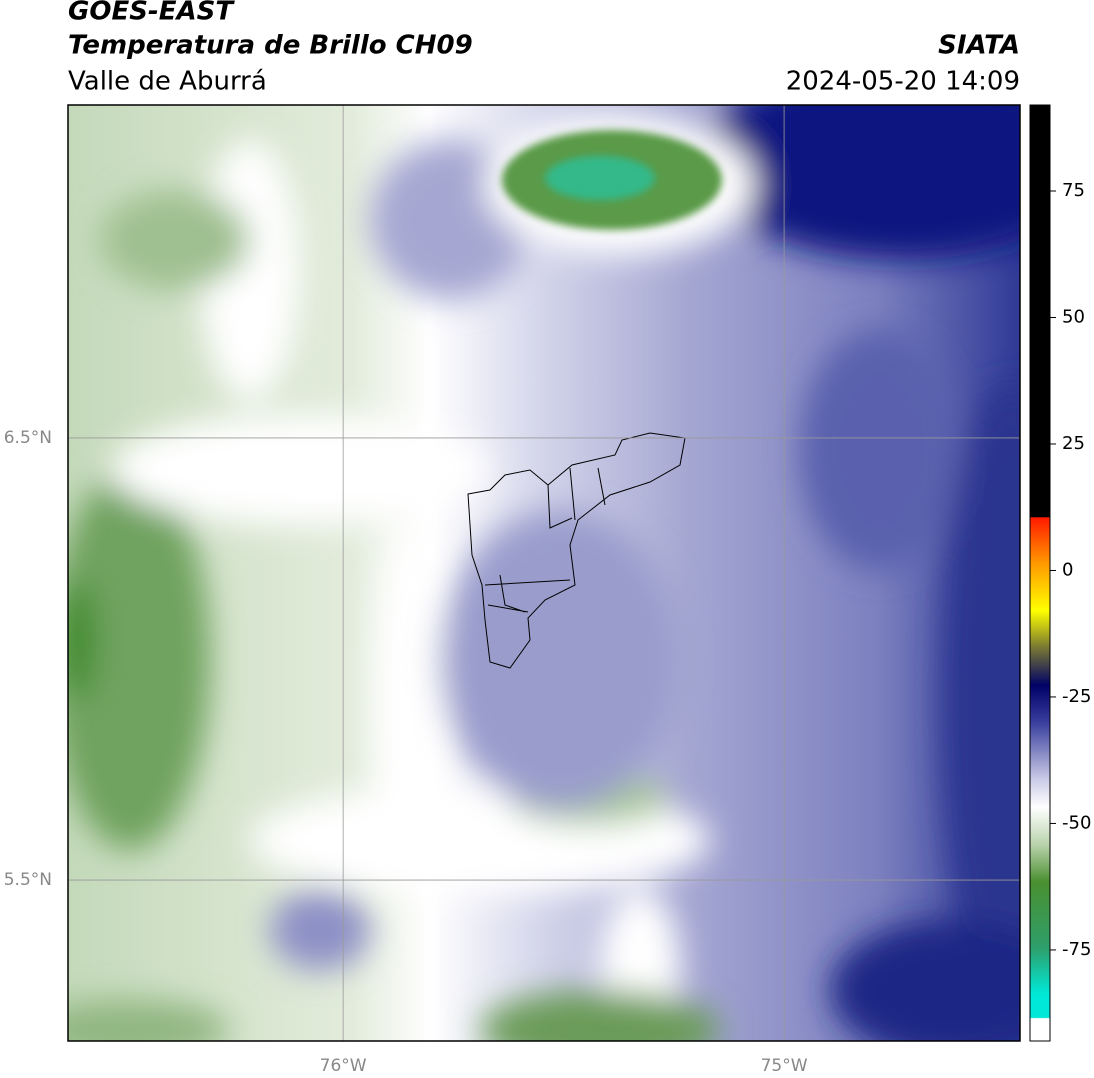  What do you see at coordinates (151, 13) in the screenshot?
I see `title: GOES-EAST` at bounding box center [151, 13].